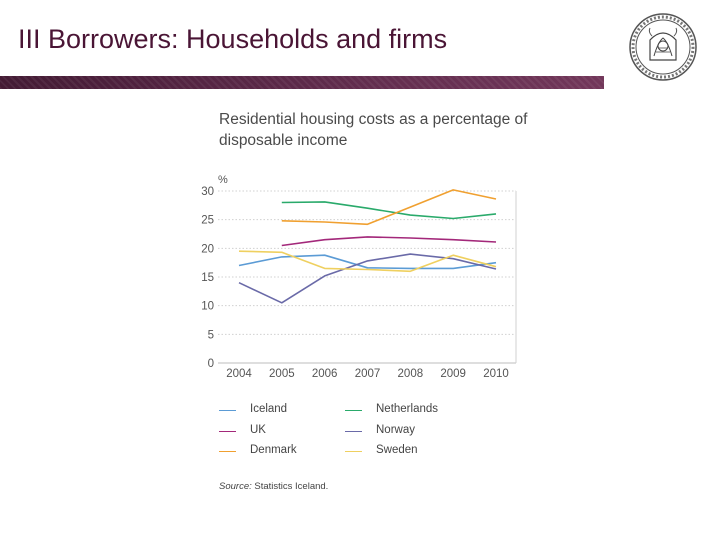  Describe the element at coordinates (302, 82) in the screenshot. I see `title-bar` at that location.